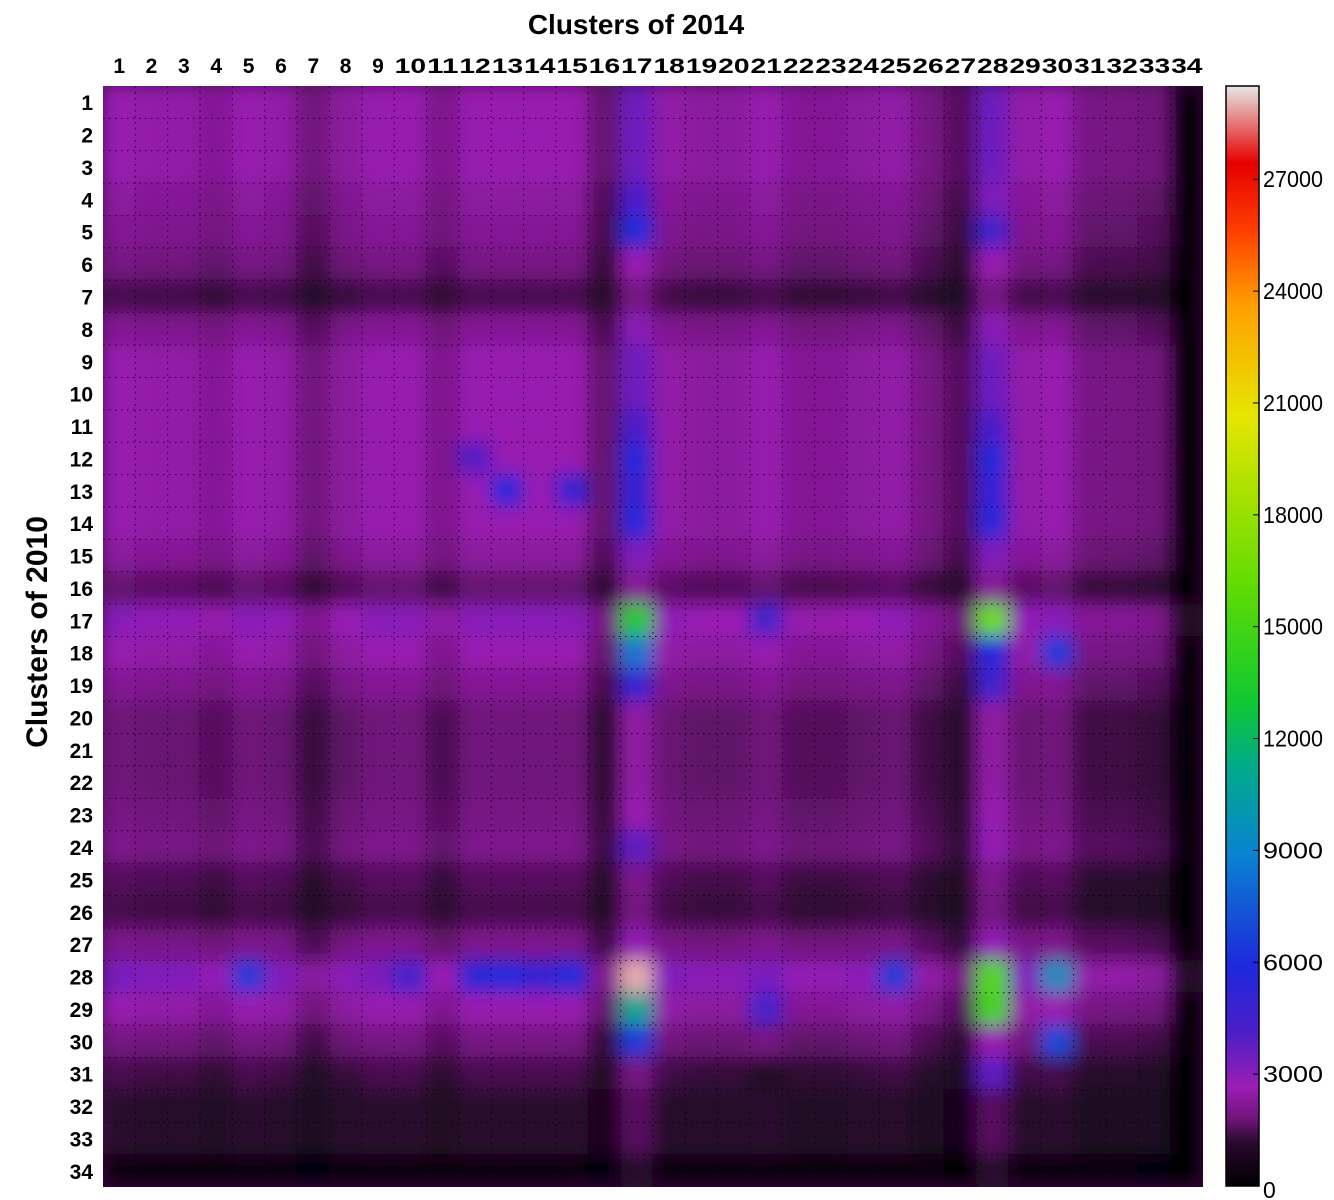 The width and height of the screenshot is (1334, 1200). Describe the element at coordinates (733, 66) in the screenshot. I see `x-tick-label: 20` at that location.